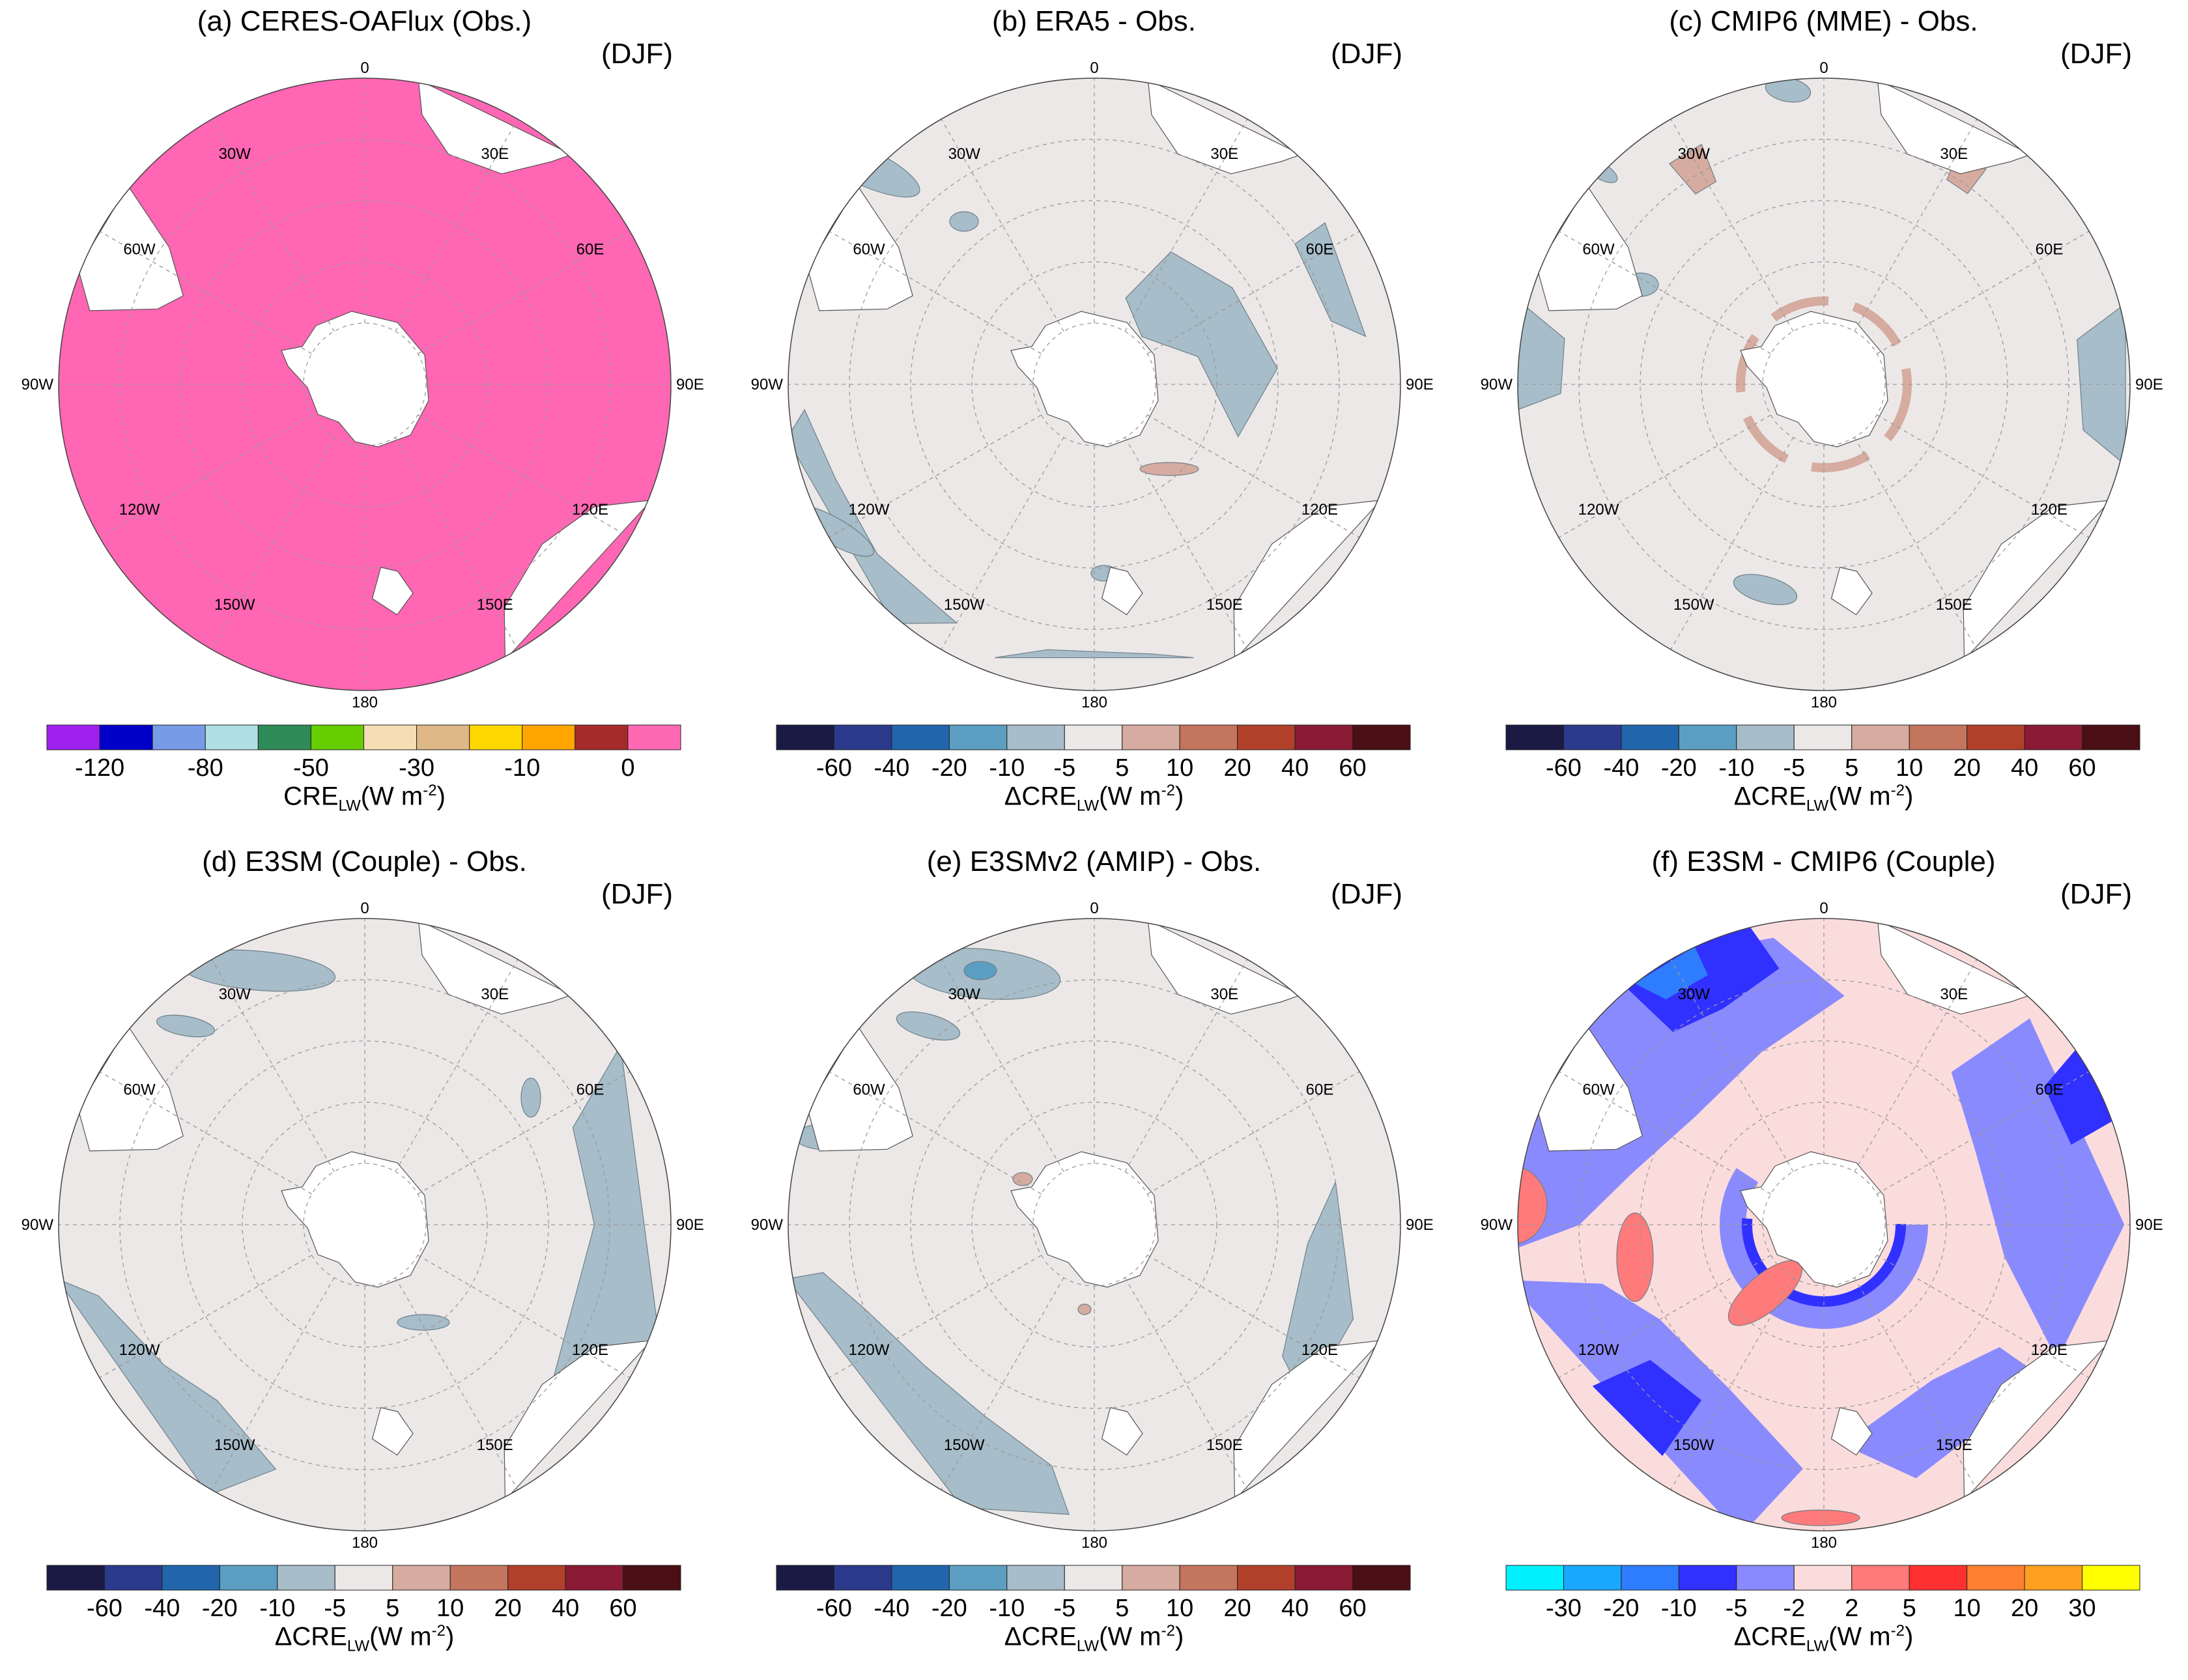  Describe the element at coordinates (565, 1608) in the screenshot. I see `colorbar-tick-label: 40` at that location.